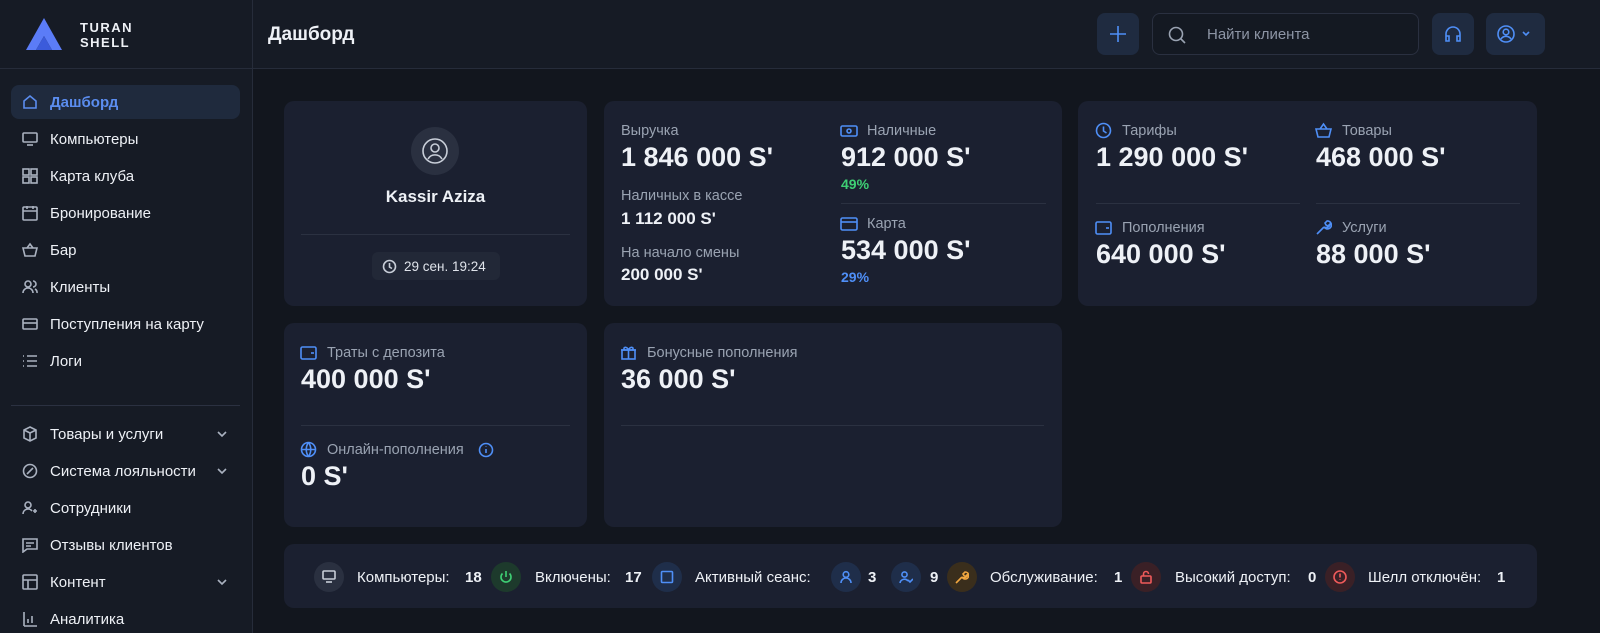 This screenshot has height=633, width=1600. What do you see at coordinates (125, 287) in the screenshot?
I see `nav-item: Клиенты` at bounding box center [125, 287].